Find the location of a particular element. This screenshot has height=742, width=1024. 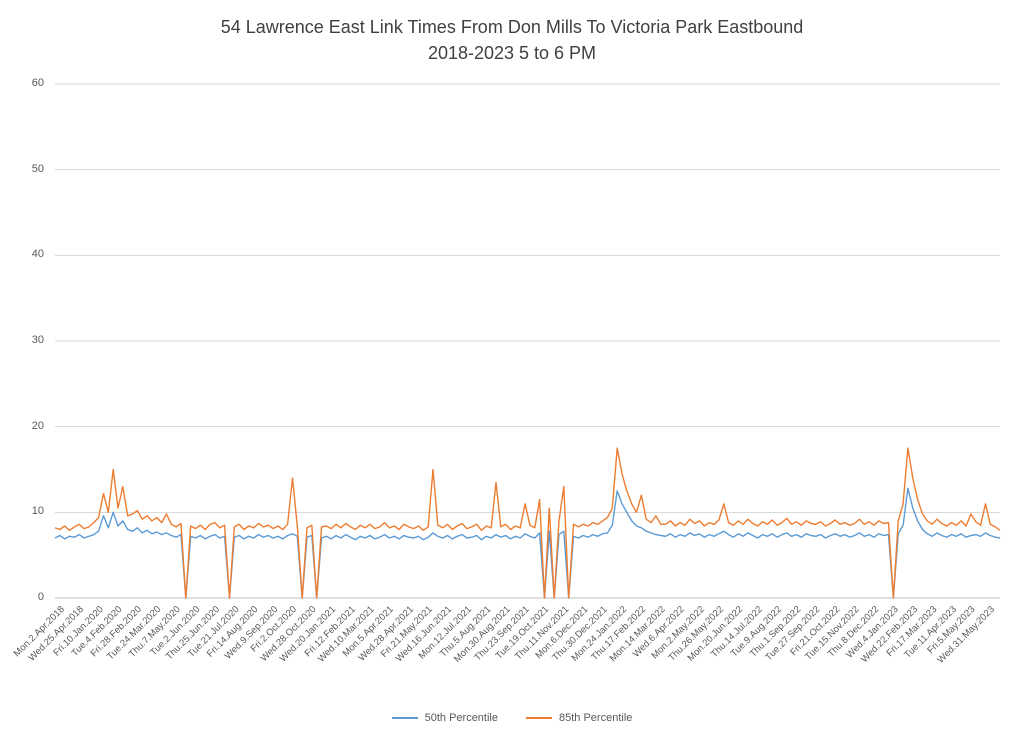

y-tick-label: 40 is located at coordinates (37, 254).